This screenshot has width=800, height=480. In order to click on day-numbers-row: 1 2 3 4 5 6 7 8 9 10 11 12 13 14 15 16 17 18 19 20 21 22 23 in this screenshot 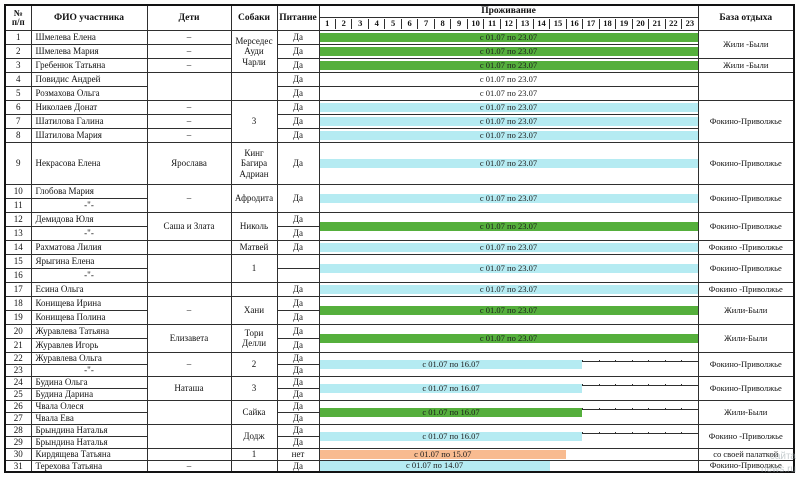, I will do `click(508, 23)`.